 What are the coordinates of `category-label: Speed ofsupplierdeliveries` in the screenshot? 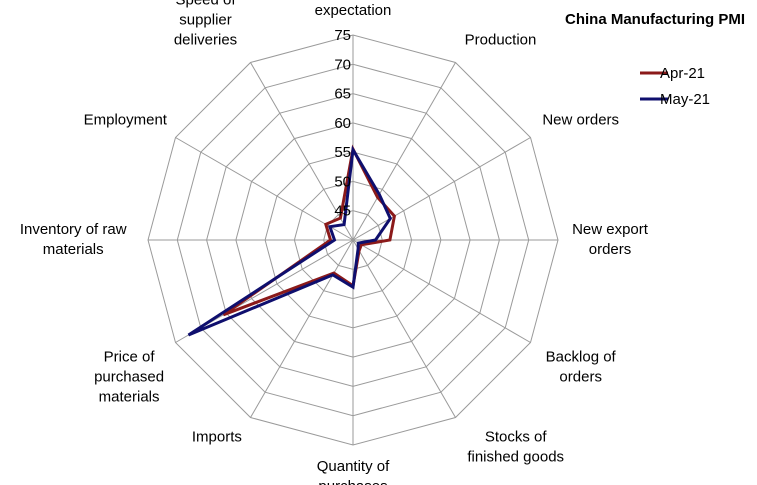 It's located at (205, 24).